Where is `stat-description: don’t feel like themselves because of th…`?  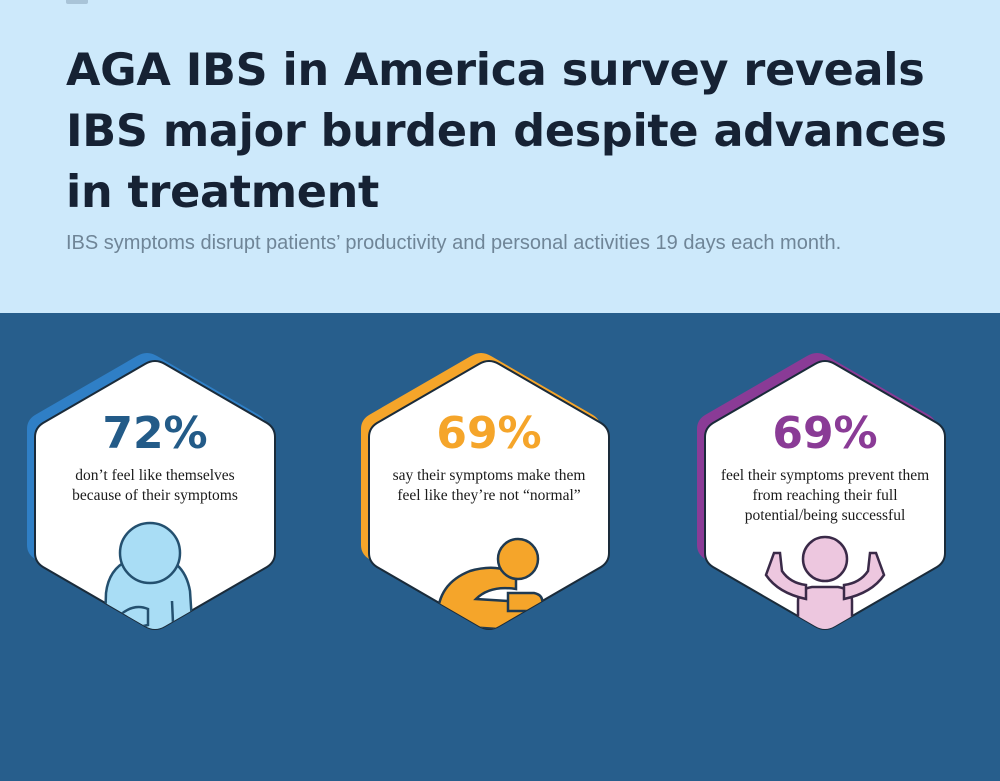
stat-description: don’t feel like themselves because of th… is located at coordinates (155, 485).